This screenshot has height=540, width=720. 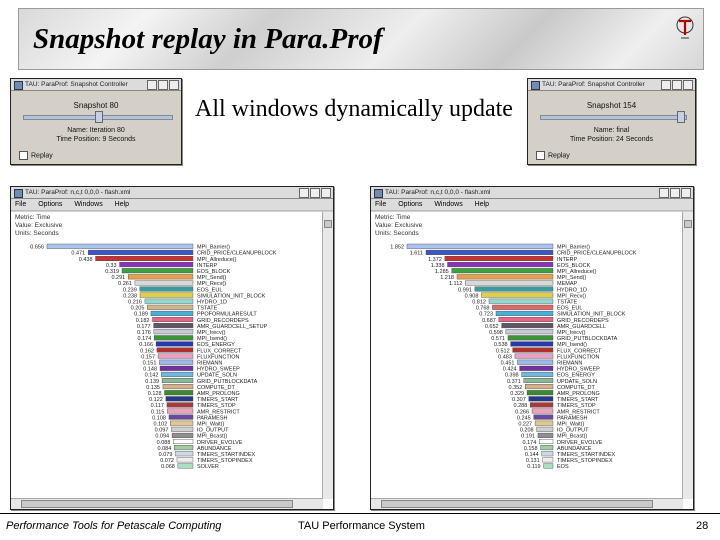 I want to click on profile-row: 1.112 MEMAP, so click(x=513, y=284).